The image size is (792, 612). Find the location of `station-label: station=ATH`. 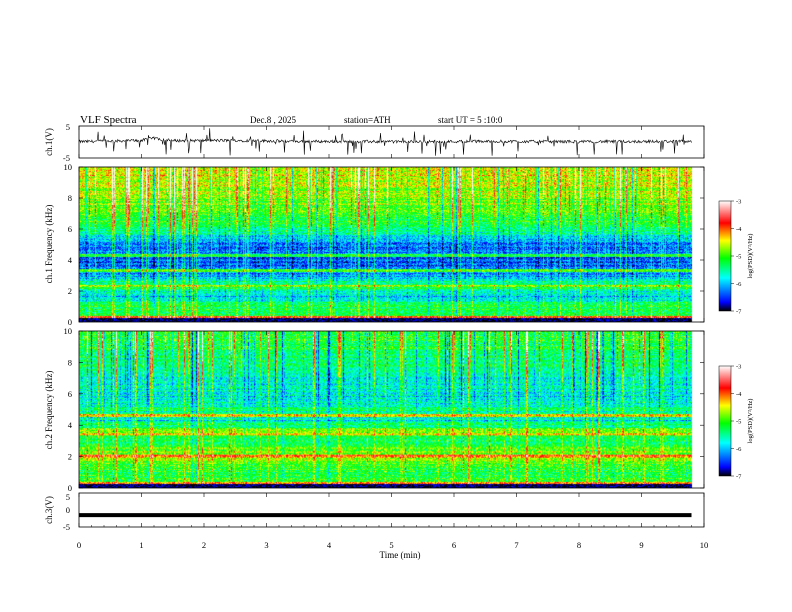

station-label: station=ATH is located at coordinates (367, 120).